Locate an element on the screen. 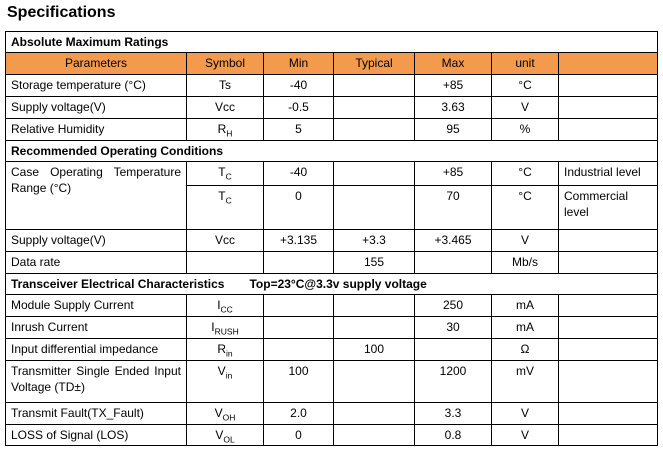  max-cell: 3.3 is located at coordinates (453, 413).